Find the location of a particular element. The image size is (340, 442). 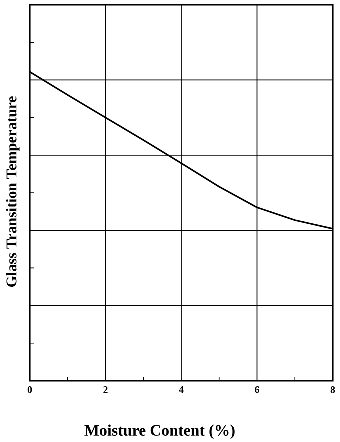

x-axis-title: Moisture Content (%) is located at coordinates (159, 432).